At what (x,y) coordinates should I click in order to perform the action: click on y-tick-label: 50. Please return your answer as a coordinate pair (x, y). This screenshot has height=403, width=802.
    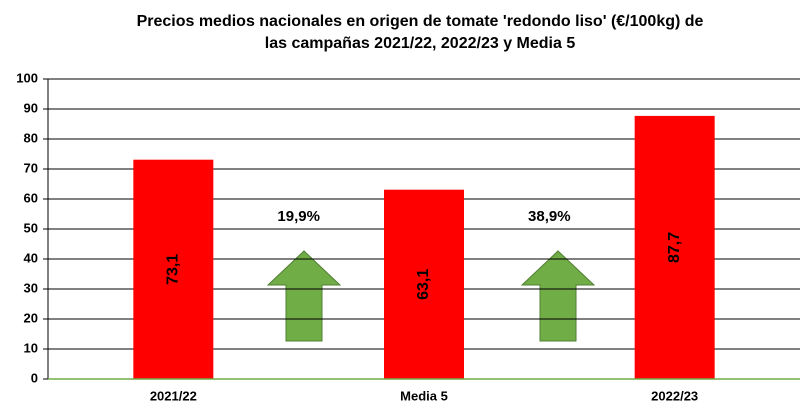
    Looking at the image, I should click on (31, 227).